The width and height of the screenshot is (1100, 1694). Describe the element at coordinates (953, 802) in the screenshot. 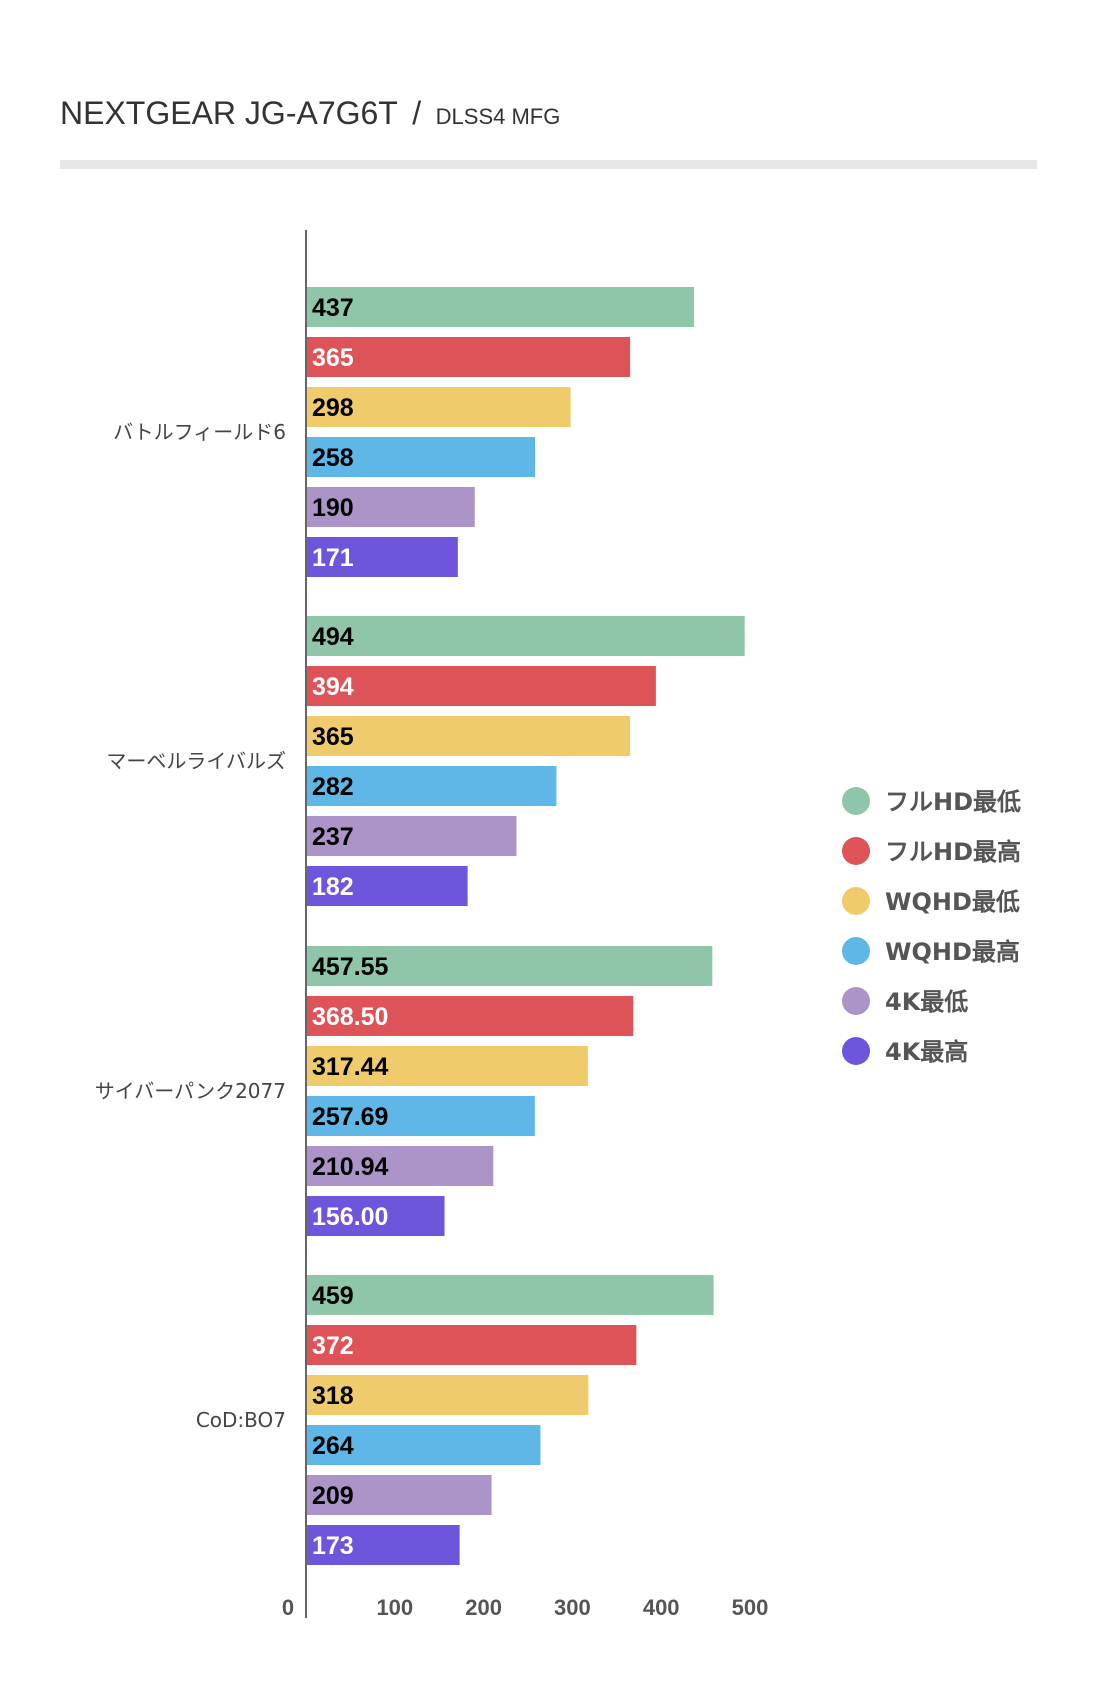

I see `legend-label: フルHD最低` at that location.